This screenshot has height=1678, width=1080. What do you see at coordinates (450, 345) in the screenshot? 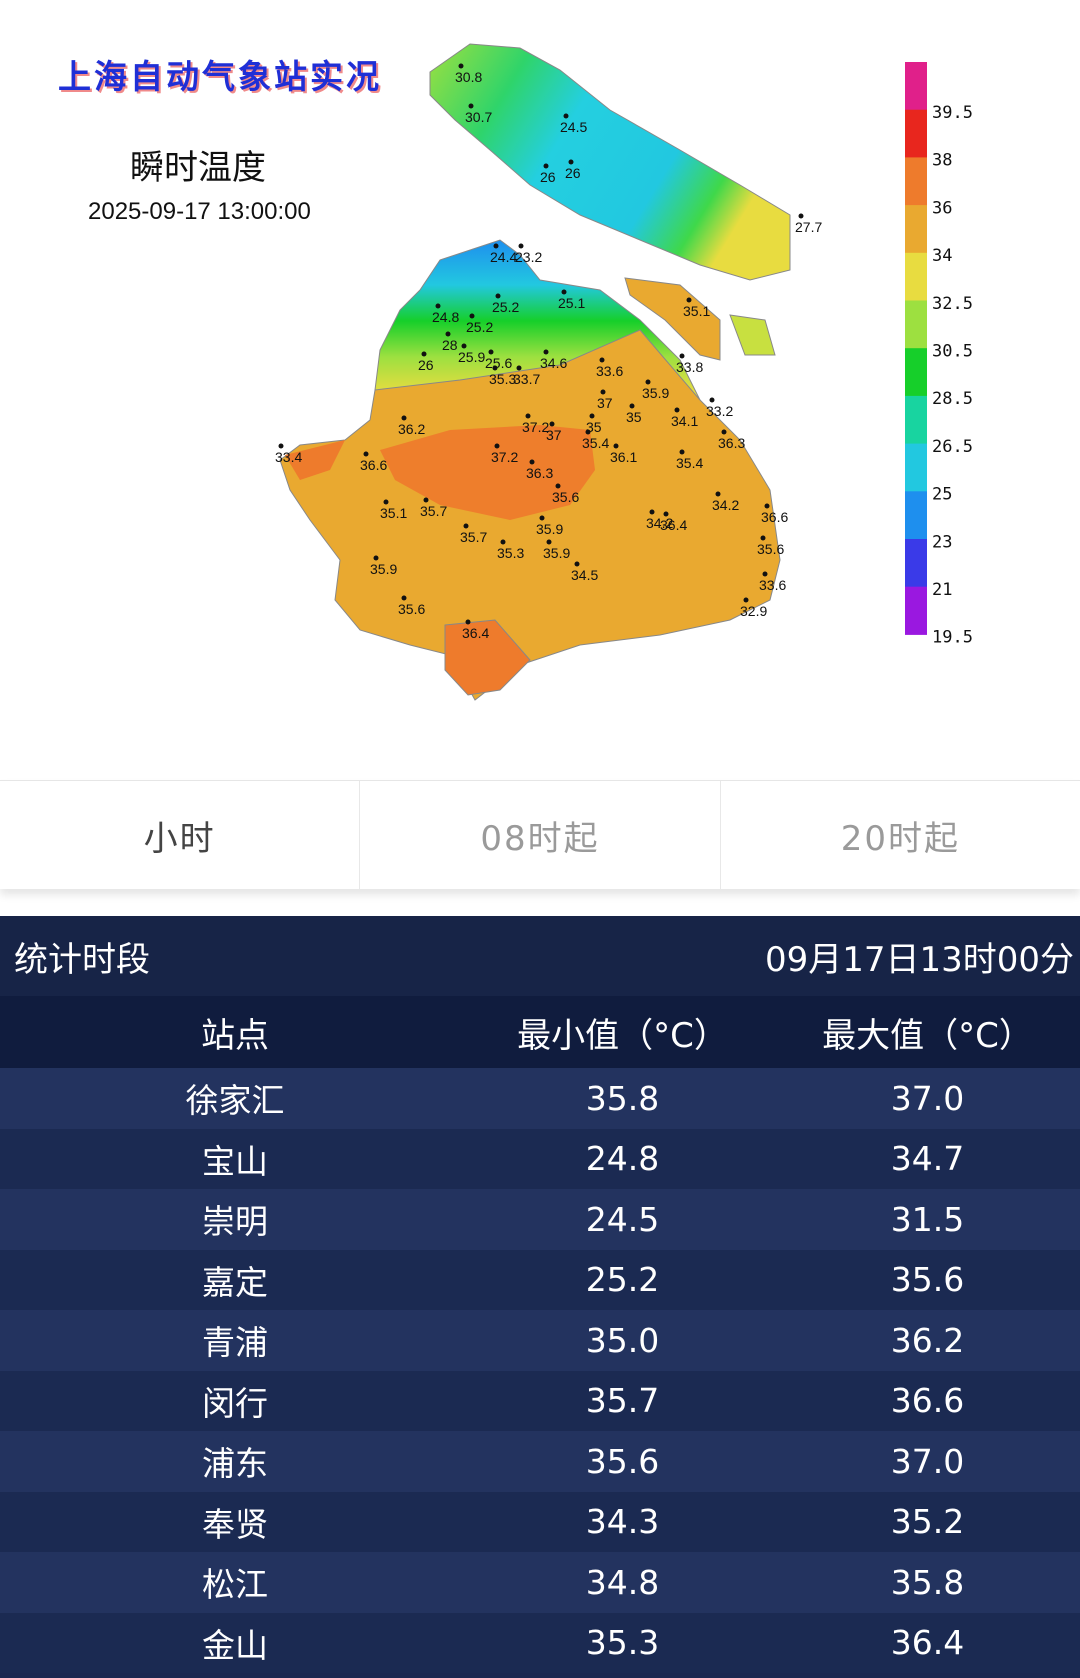
I see `station-value: 28` at bounding box center [450, 345].